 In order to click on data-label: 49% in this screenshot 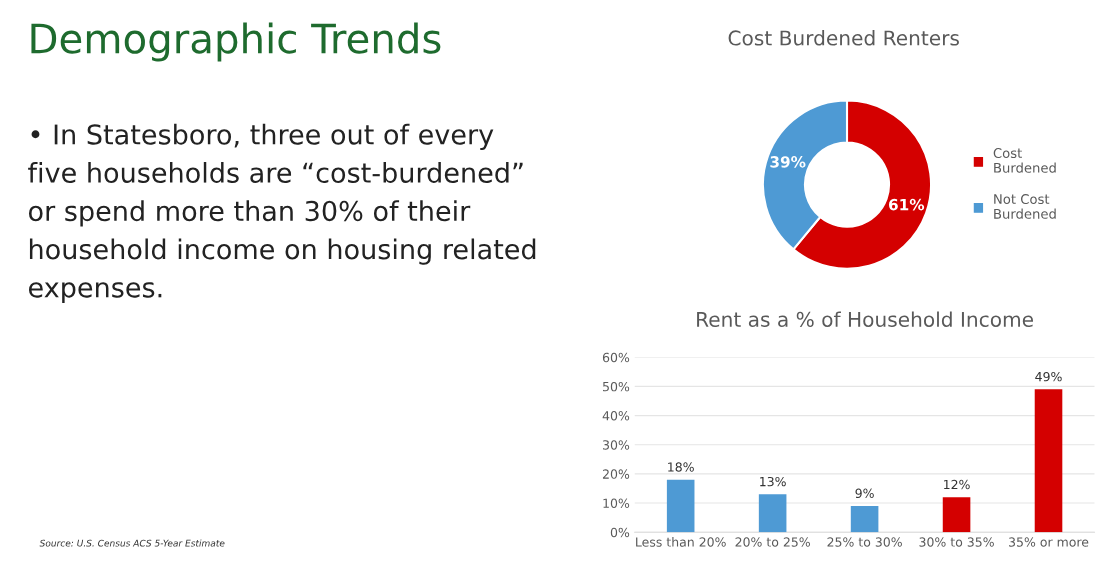, I will do `click(1048, 376)`.